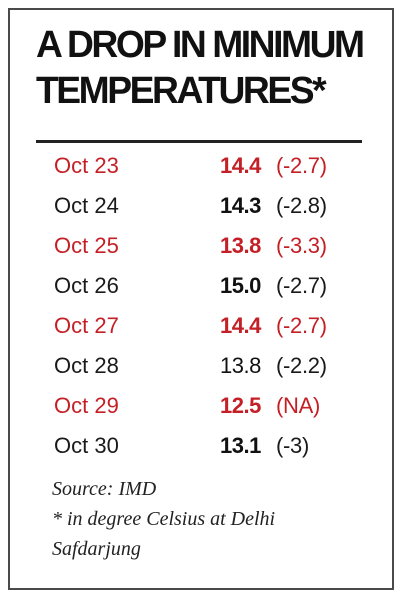  What do you see at coordinates (86, 405) in the screenshot?
I see `date-cell: Oct 29` at bounding box center [86, 405].